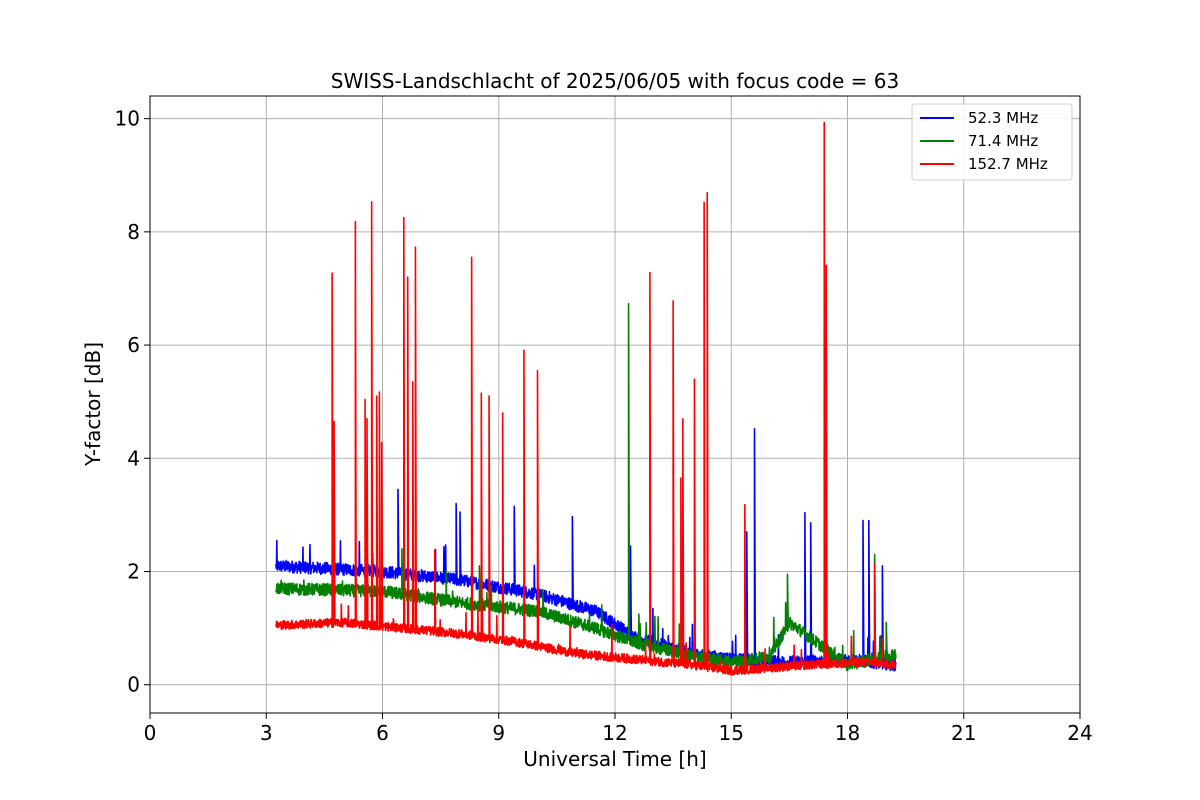  I want to click on legend-label: 52.3 MHz, so click(1003, 118).